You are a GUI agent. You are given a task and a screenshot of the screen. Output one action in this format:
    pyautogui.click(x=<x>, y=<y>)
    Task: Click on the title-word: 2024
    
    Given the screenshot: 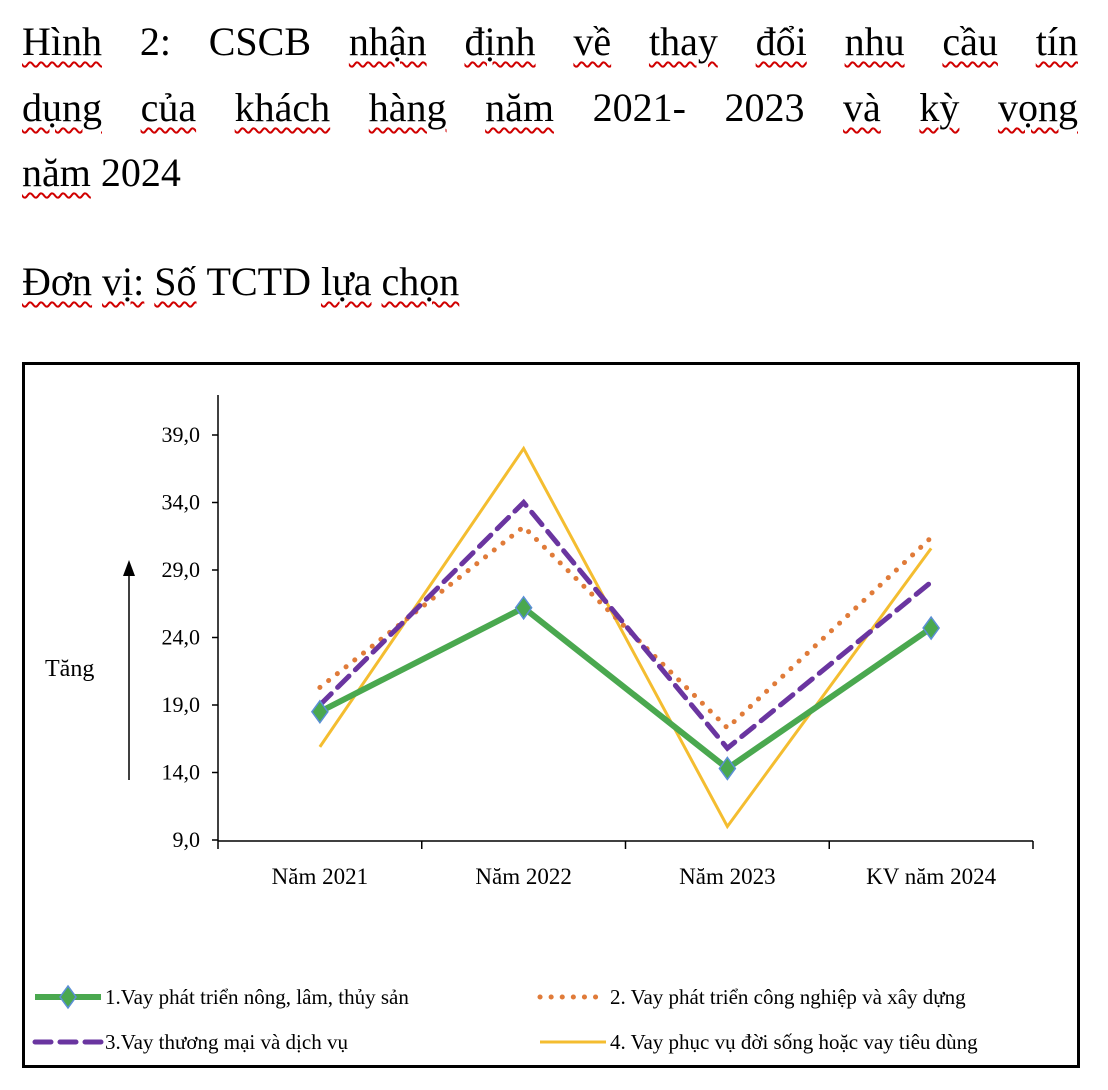 What is the action you would take?
    pyautogui.click(x=140, y=172)
    